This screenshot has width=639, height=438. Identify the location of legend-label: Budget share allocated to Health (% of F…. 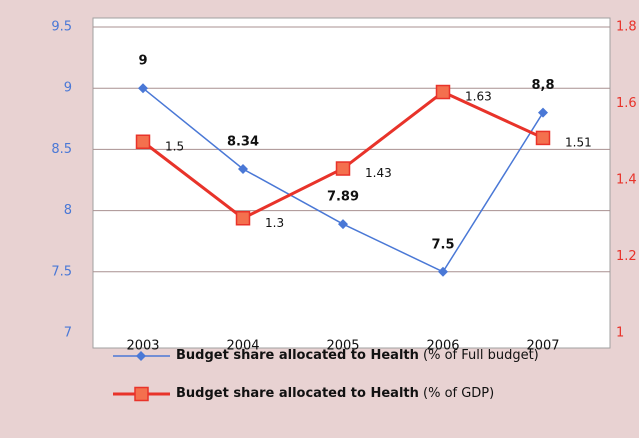
(357, 355).